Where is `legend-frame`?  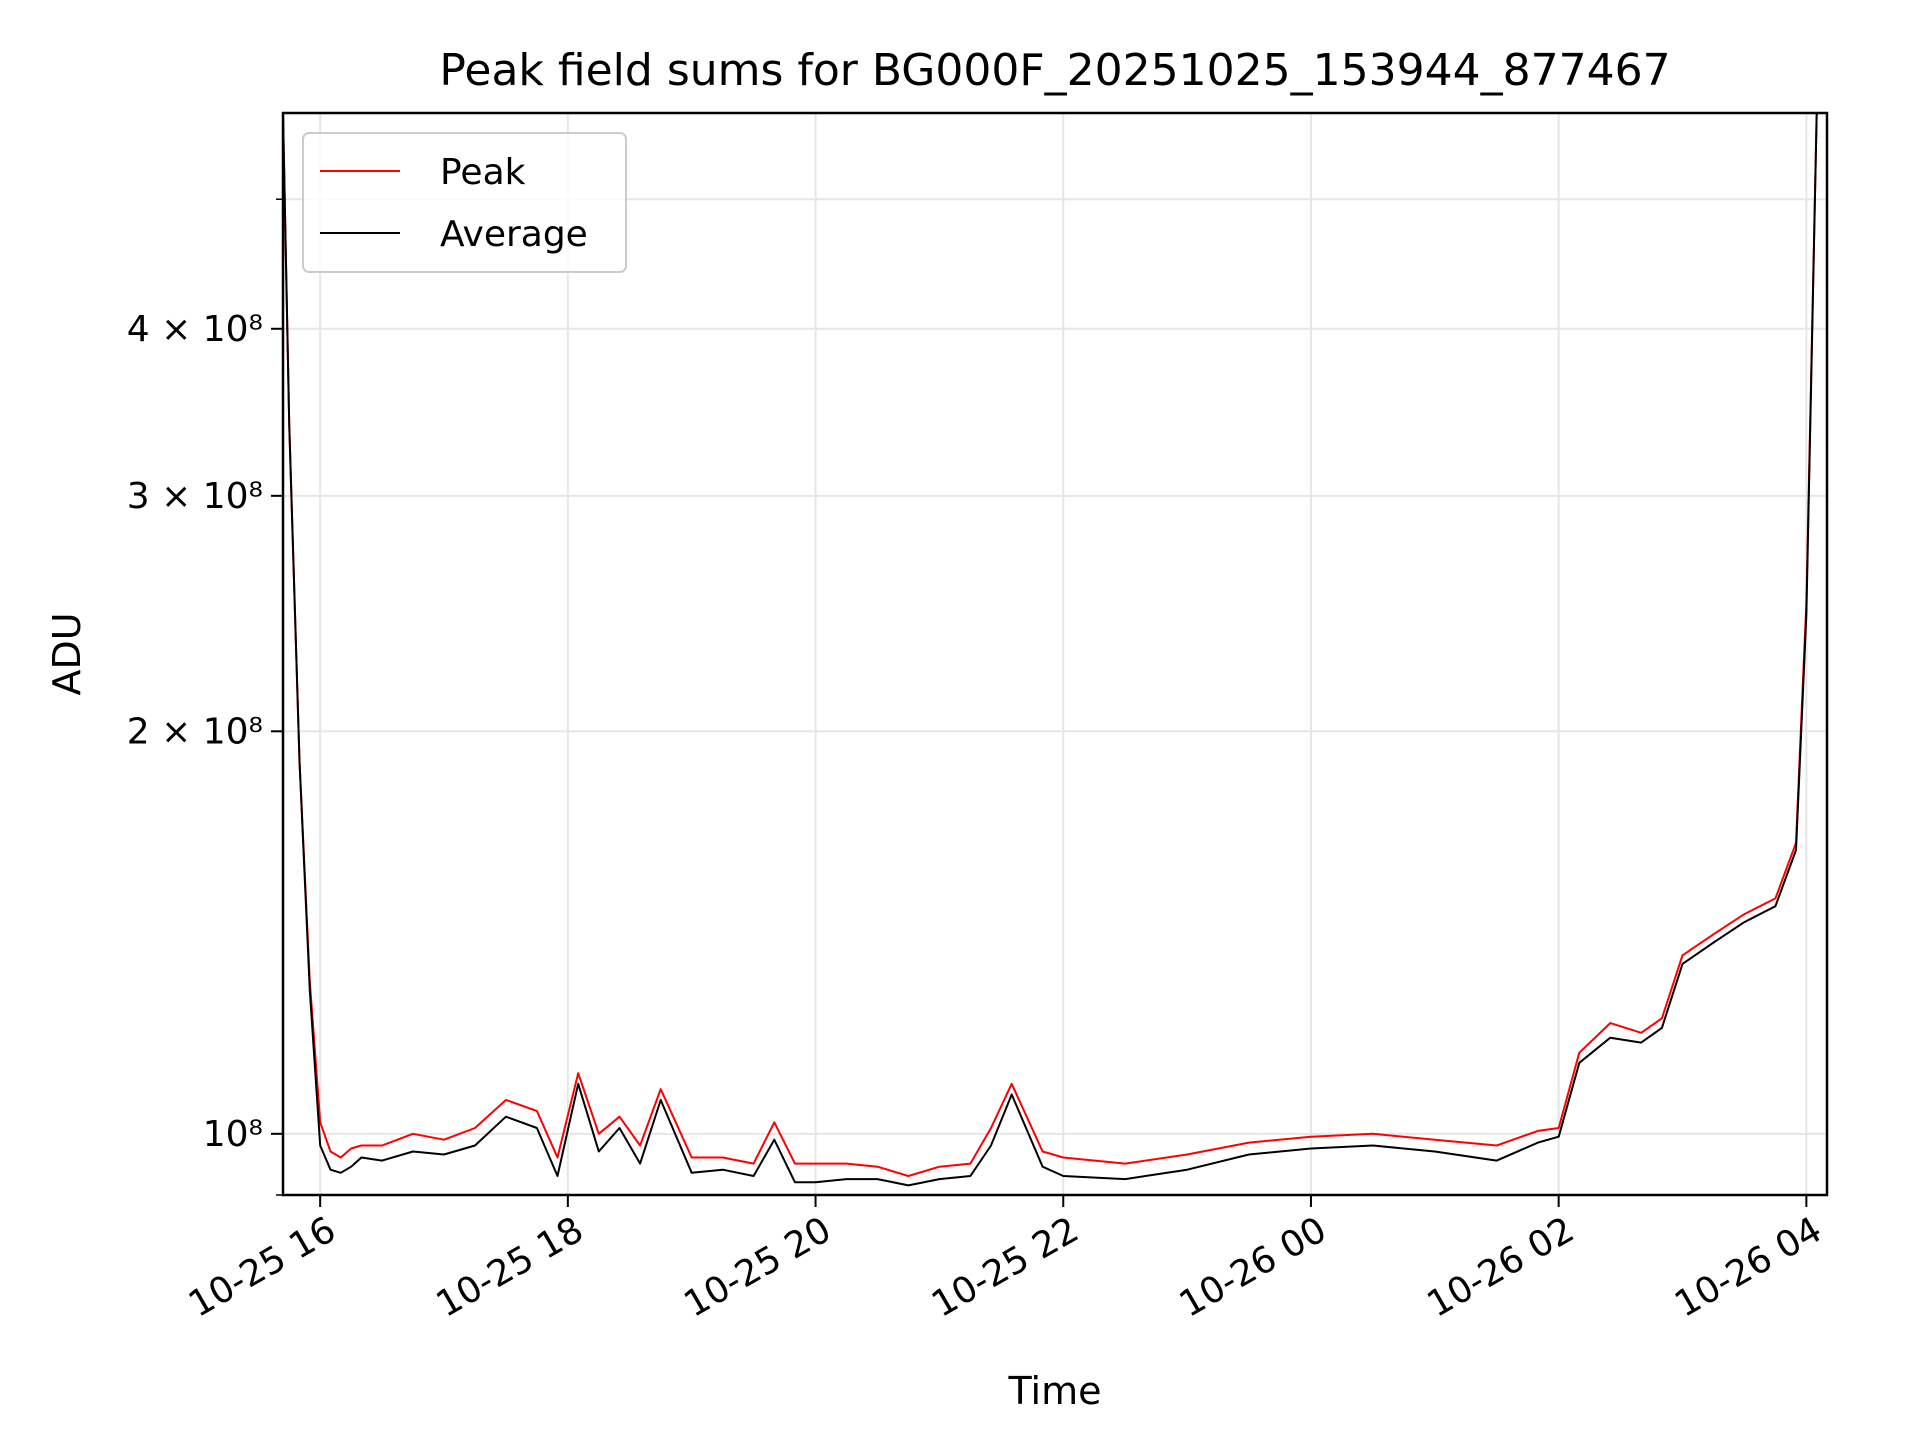
legend-frame is located at coordinates (464, 202).